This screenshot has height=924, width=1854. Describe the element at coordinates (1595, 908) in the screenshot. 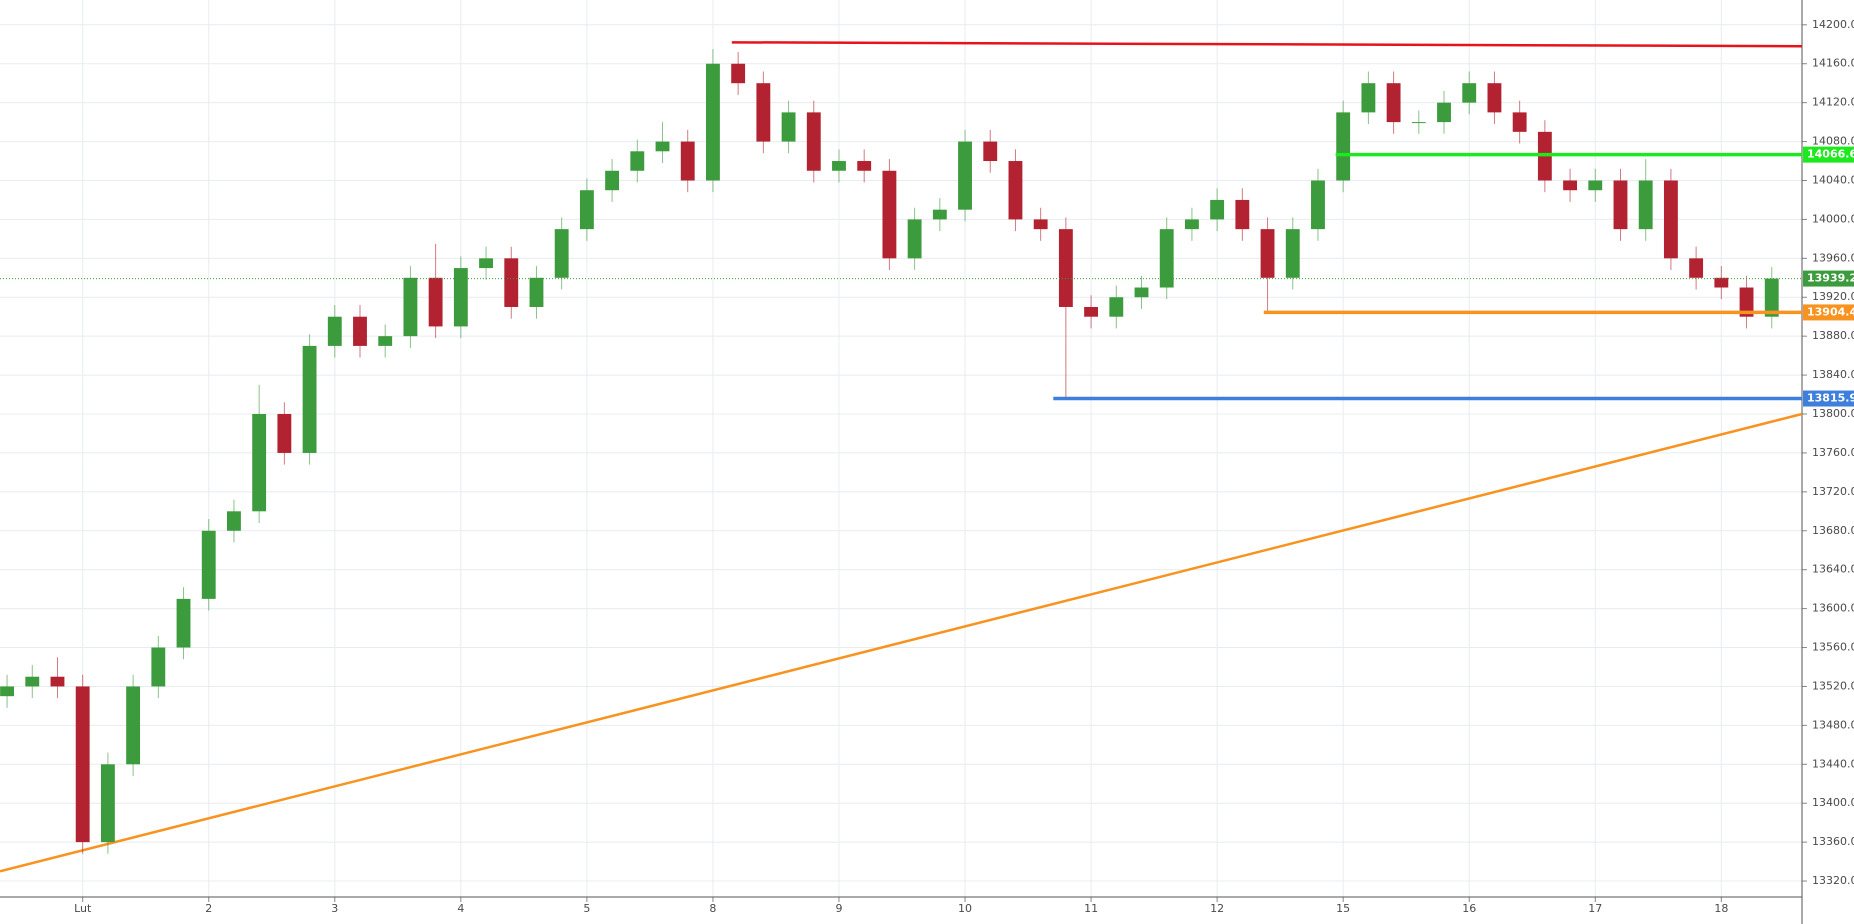

I see `x-tick-label: 17` at that location.